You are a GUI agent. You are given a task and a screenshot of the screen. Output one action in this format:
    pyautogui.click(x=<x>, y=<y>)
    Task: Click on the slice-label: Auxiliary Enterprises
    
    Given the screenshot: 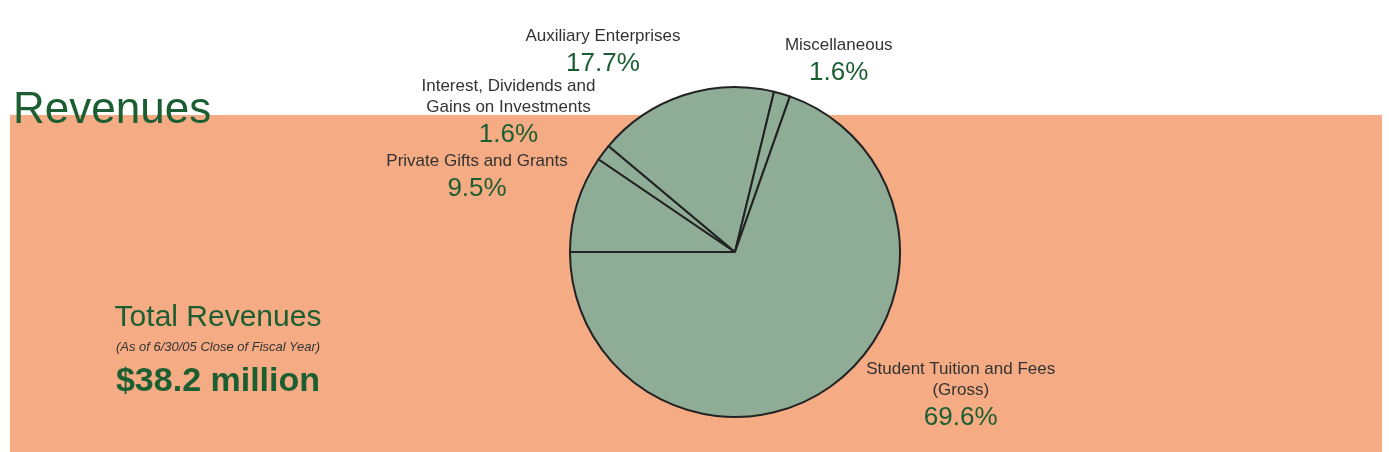 What is the action you would take?
    pyautogui.click(x=603, y=35)
    